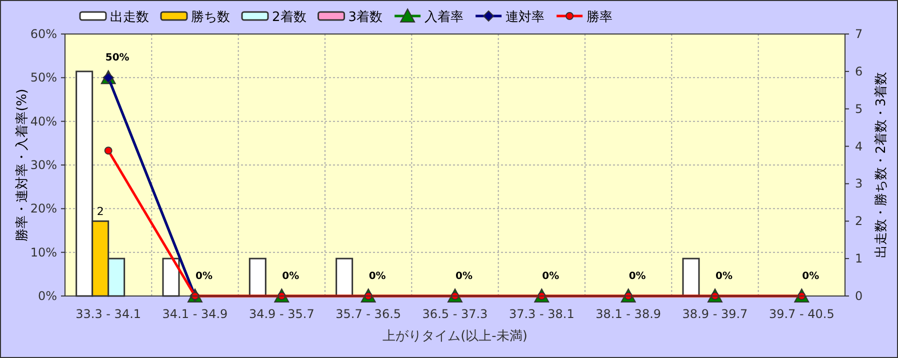 This screenshot has height=358, width=898. I want to click on legend-label: 勝率, so click(599, 17).